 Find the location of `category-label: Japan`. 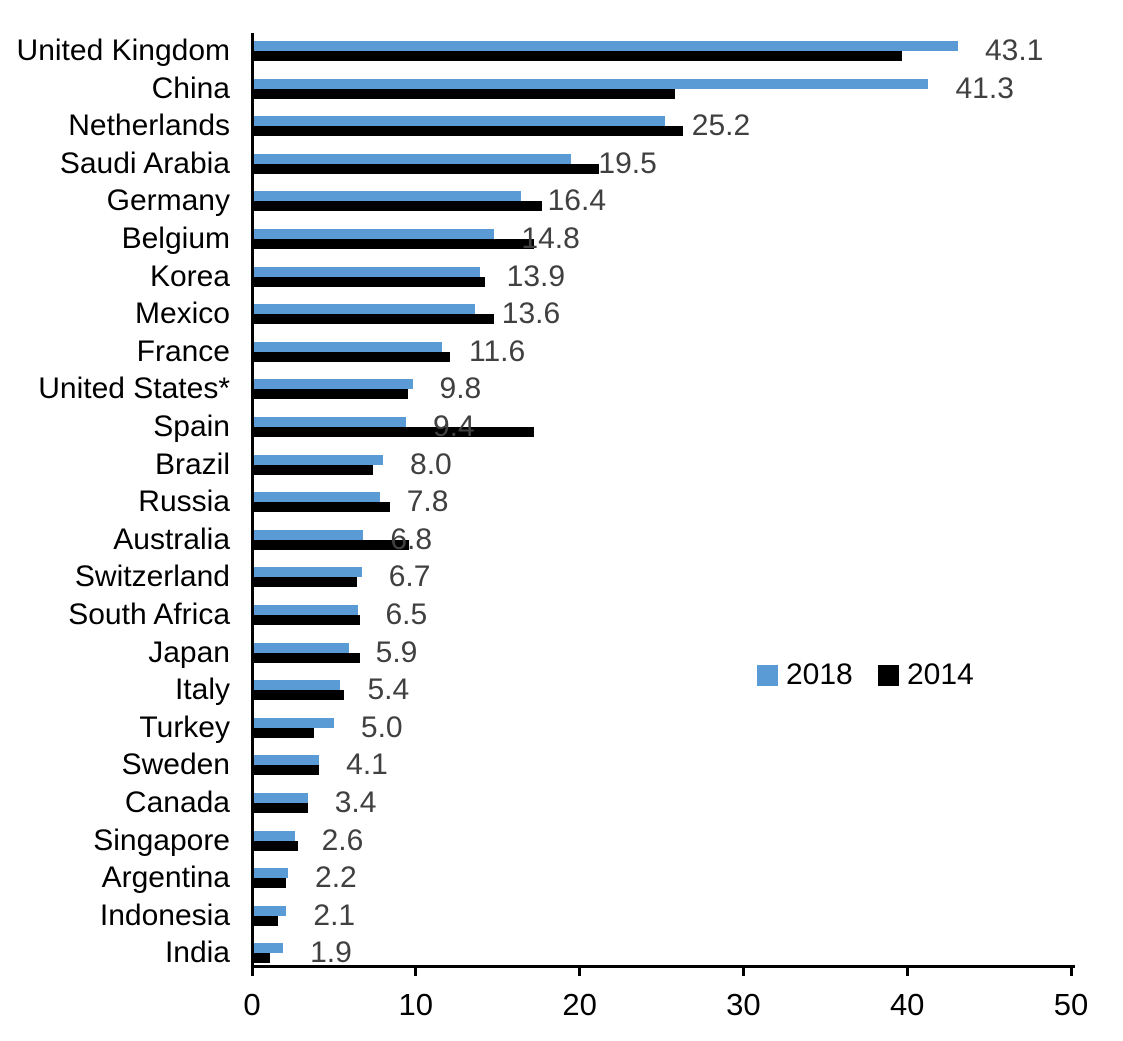

category-label: Japan is located at coordinates (189, 652).